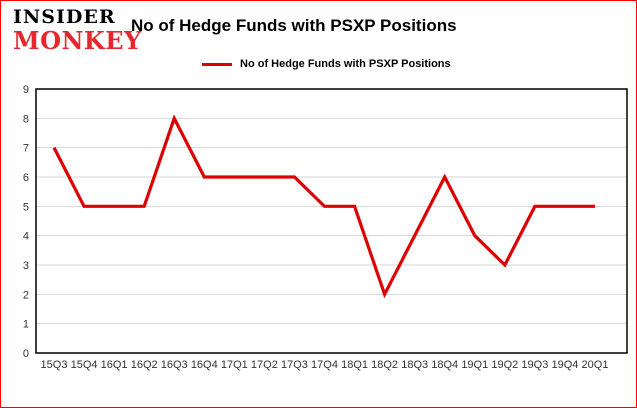 The width and height of the screenshot is (637, 408). What do you see at coordinates (384, 365) in the screenshot?
I see `svg-text: 18Q2` at bounding box center [384, 365].